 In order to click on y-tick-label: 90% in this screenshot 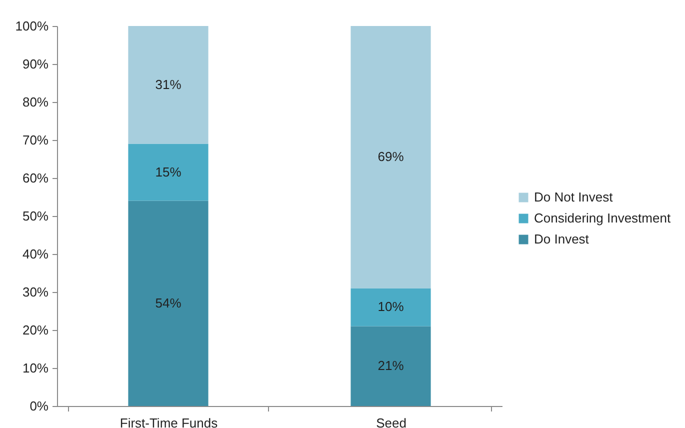, I will do `click(35, 64)`.